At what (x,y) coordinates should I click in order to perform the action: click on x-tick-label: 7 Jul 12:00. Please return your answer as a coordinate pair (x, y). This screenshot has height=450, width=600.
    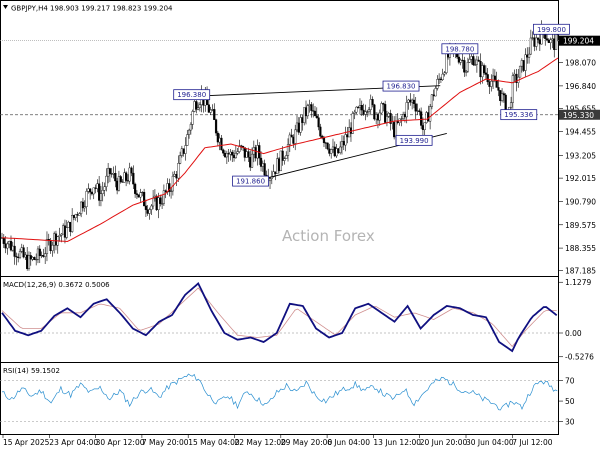
    Looking at the image, I should click on (532, 442).